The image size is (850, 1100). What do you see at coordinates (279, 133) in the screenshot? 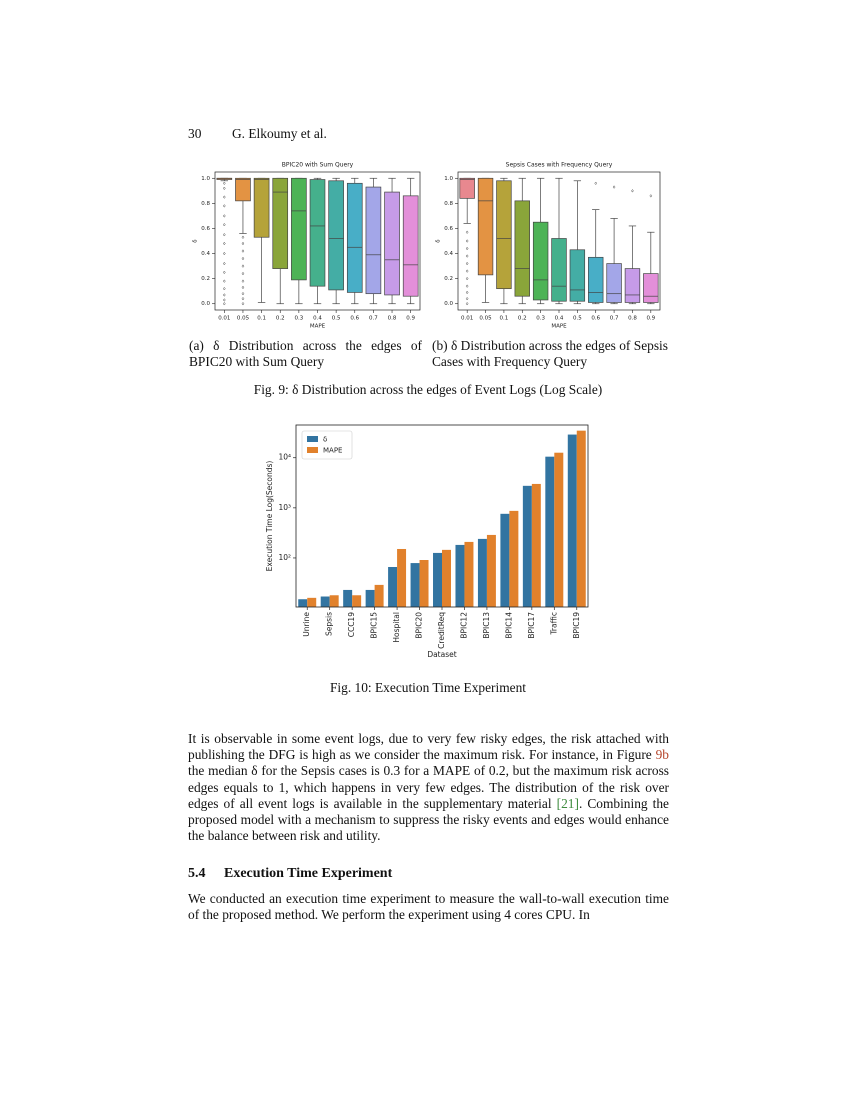
I see `running-head: G. Elkoumy et al.` at bounding box center [279, 133].